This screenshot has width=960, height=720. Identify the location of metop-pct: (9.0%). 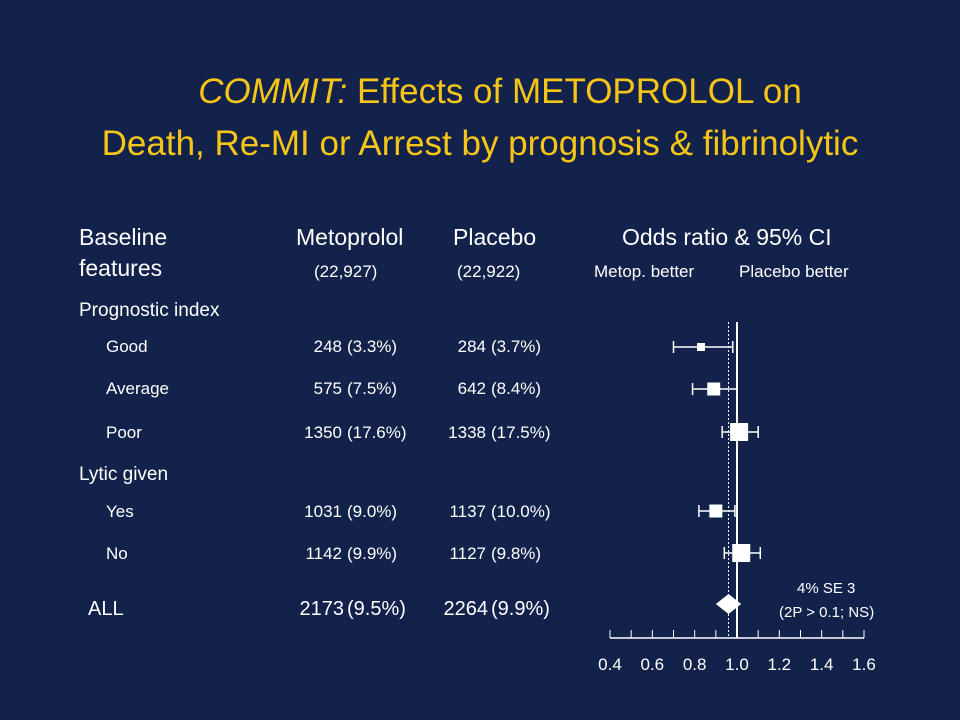
(372, 511).